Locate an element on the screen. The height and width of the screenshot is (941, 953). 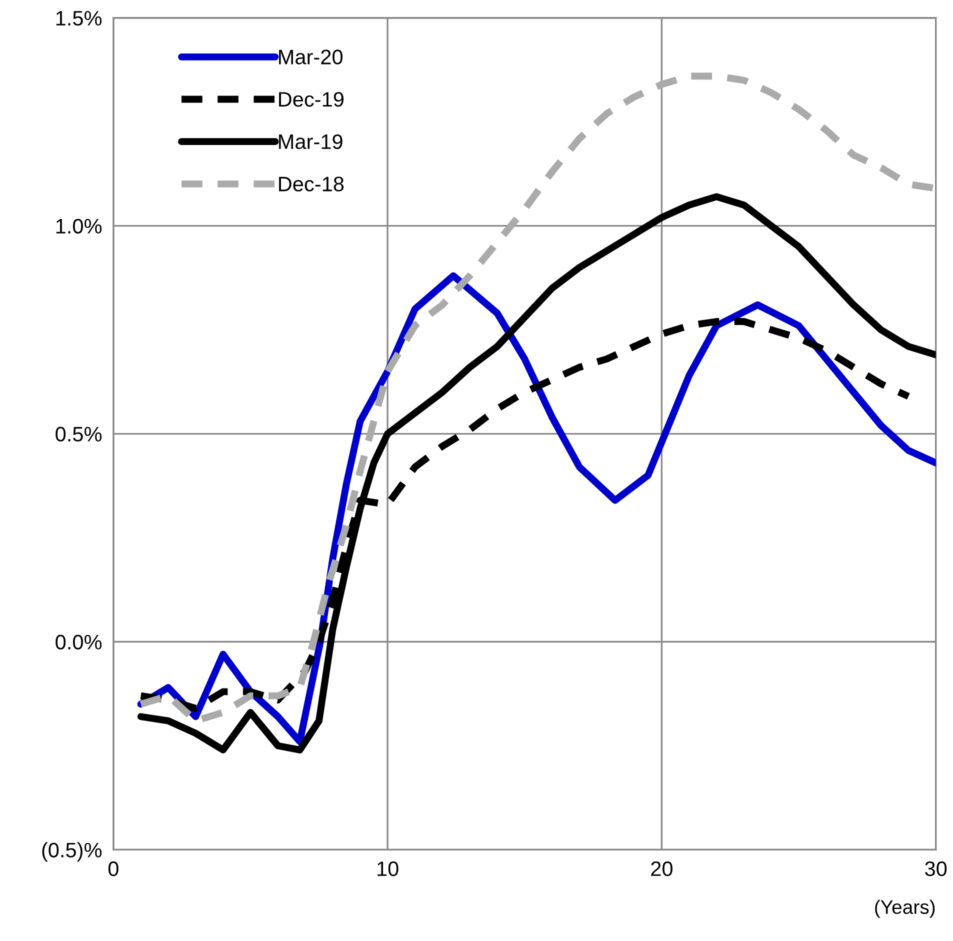
x-tick-label: 20 is located at coordinates (661, 868).